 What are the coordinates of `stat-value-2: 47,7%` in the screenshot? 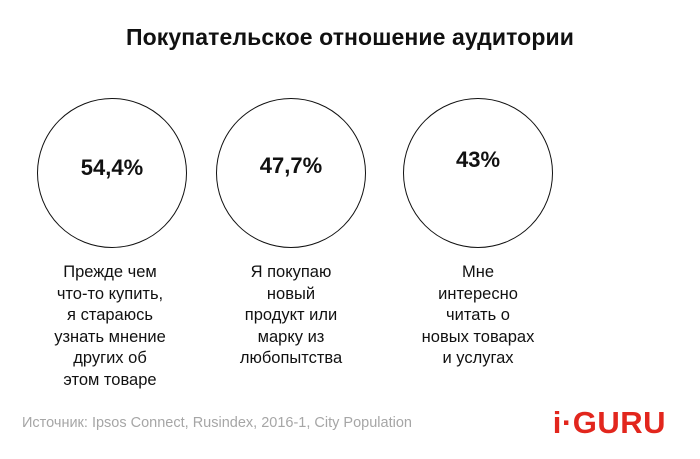 It's located at (291, 165).